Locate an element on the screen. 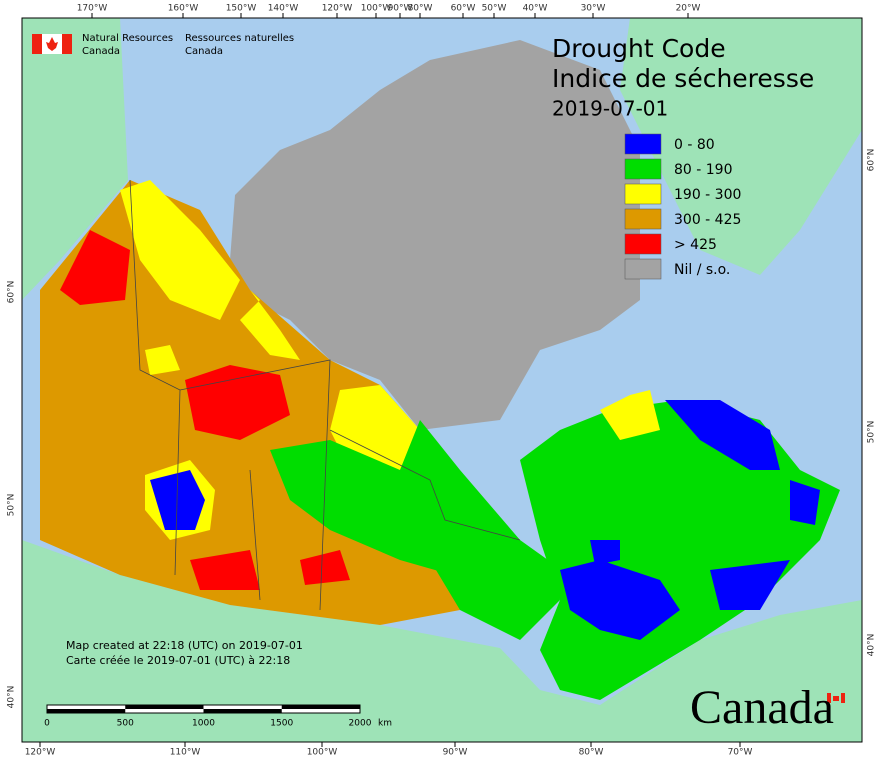 The image size is (880, 760). graticule-label: 60°W is located at coordinates (463, 9).